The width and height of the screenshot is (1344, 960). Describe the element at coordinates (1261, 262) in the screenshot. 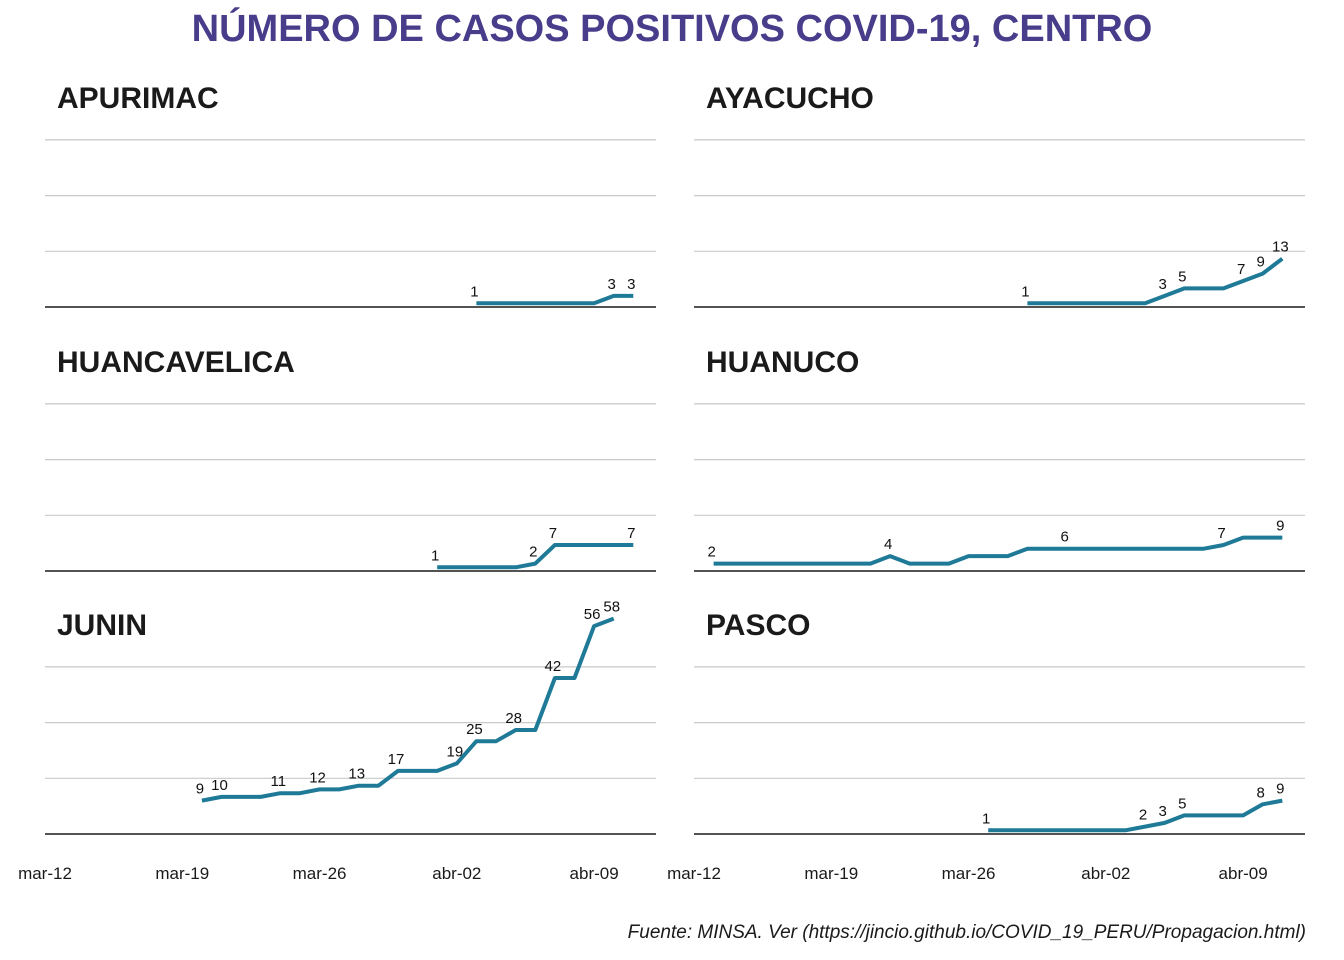

I see `ayacucho-data-label: 9` at that location.